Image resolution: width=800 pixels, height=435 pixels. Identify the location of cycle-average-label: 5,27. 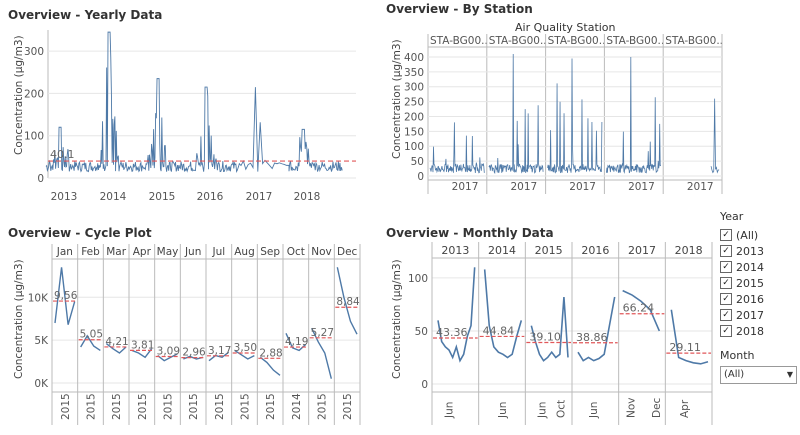
(322, 333).